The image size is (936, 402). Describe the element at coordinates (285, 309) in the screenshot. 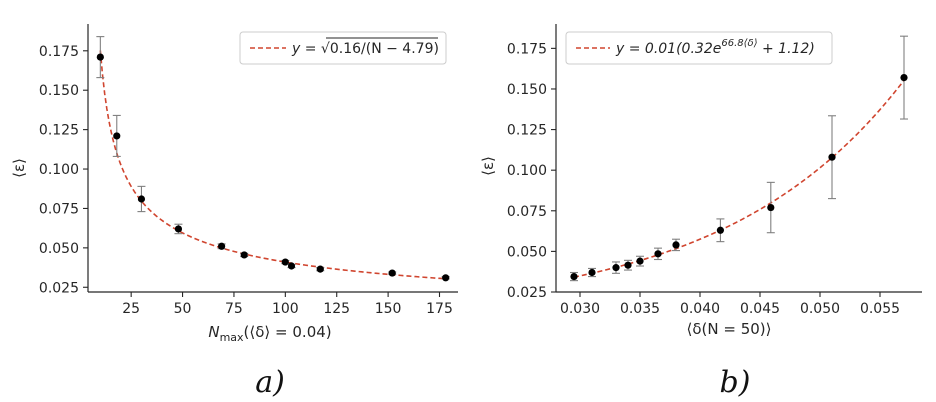

I see `x-tick-label: 100` at that location.